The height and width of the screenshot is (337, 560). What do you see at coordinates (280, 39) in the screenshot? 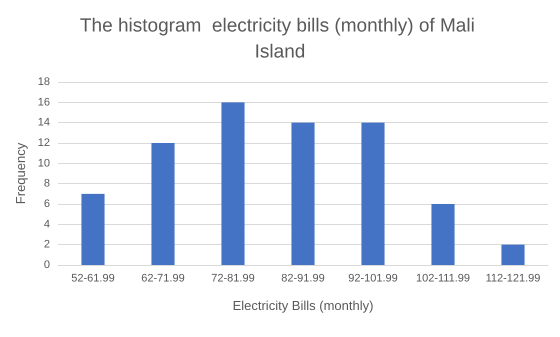
I see `chart-title: The histogram electricity bills (monthly) of Mali Island` at bounding box center [280, 39].